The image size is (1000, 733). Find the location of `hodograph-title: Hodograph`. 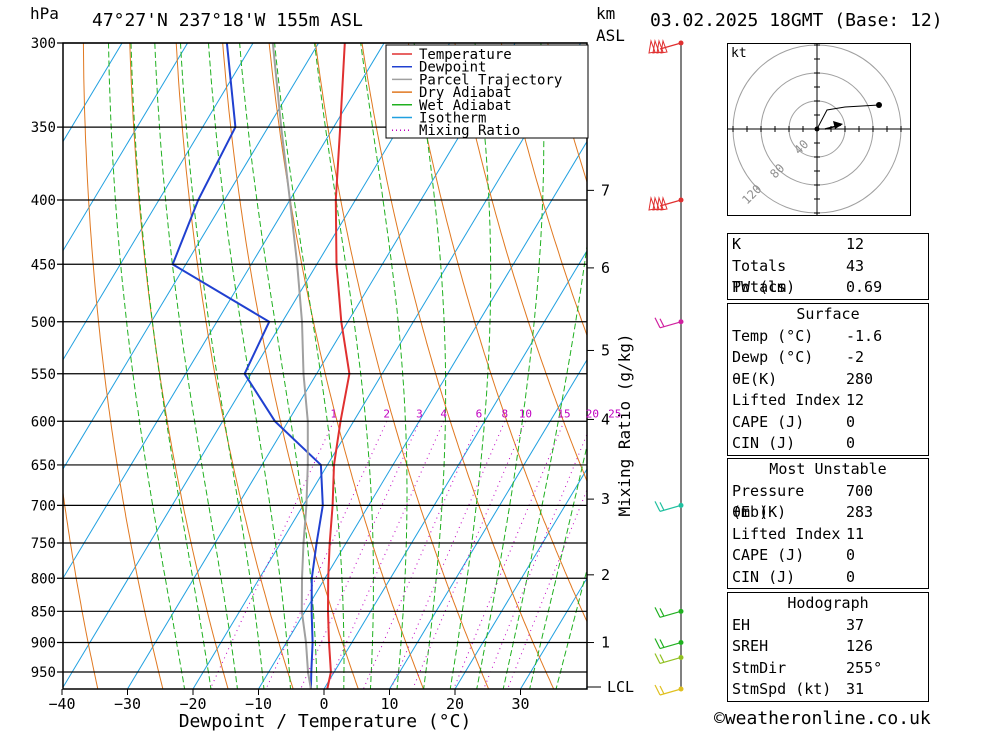

hodograph-title: Hodograph is located at coordinates (828, 603).